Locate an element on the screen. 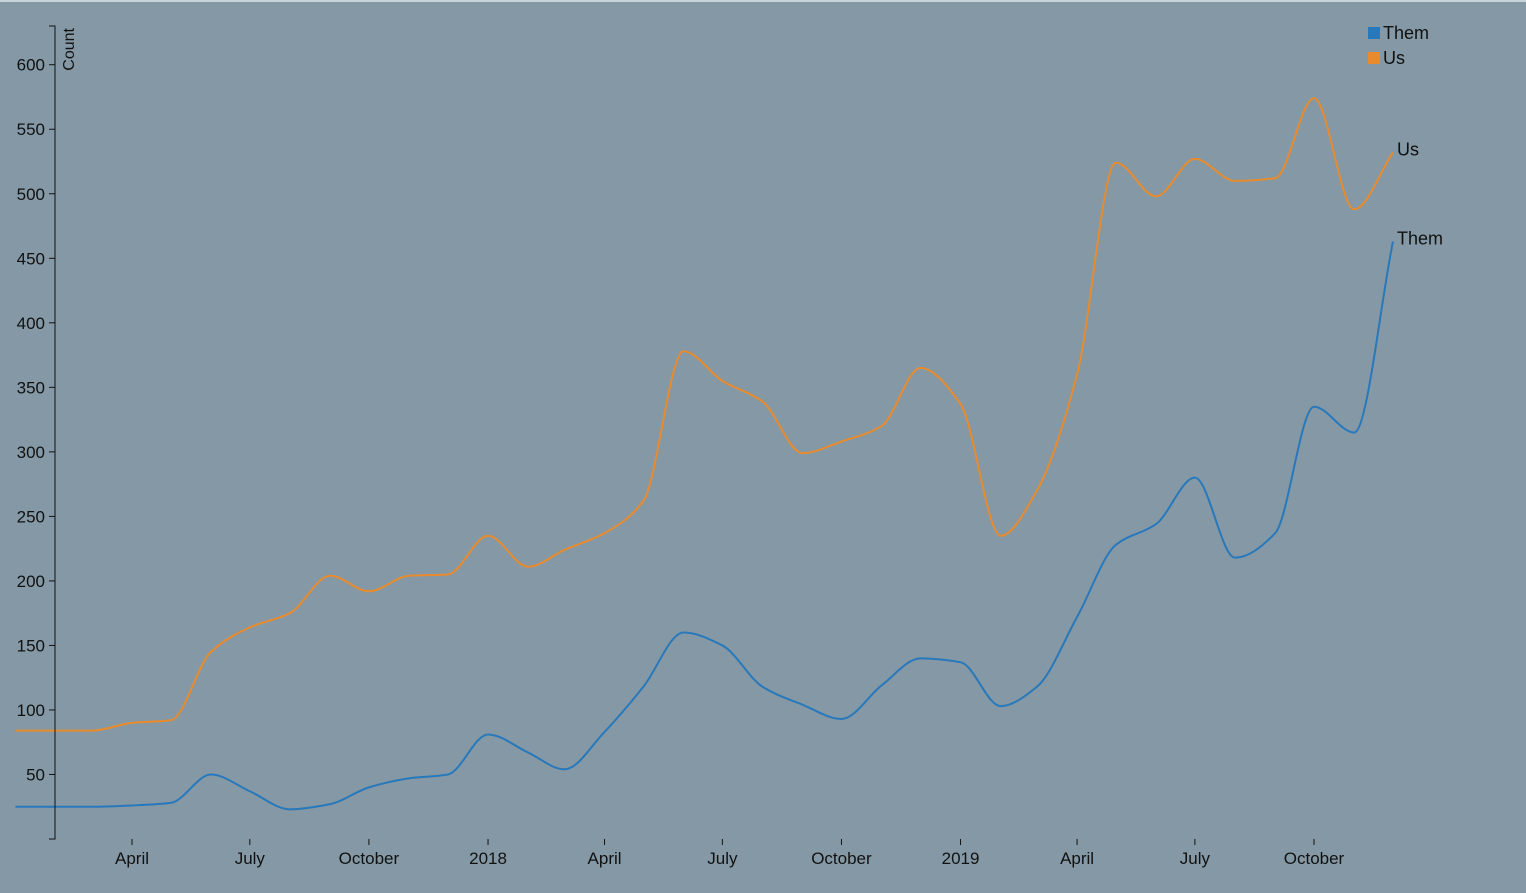  y-axis-line is located at coordinates (52, 432).